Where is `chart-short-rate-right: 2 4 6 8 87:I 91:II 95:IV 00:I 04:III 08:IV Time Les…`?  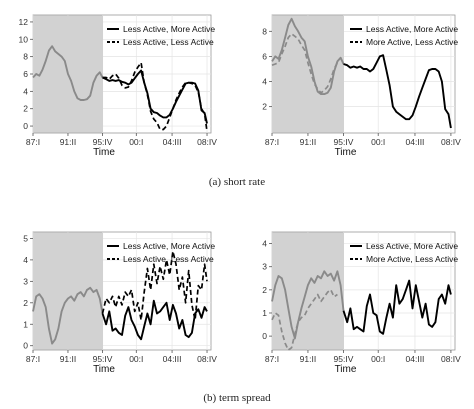 chart-short-rate-right: 2 4 6 8 87:I 91:II 95:IV 00:I 04:III 08:IV Time Les… is located at coordinates (361, 86).